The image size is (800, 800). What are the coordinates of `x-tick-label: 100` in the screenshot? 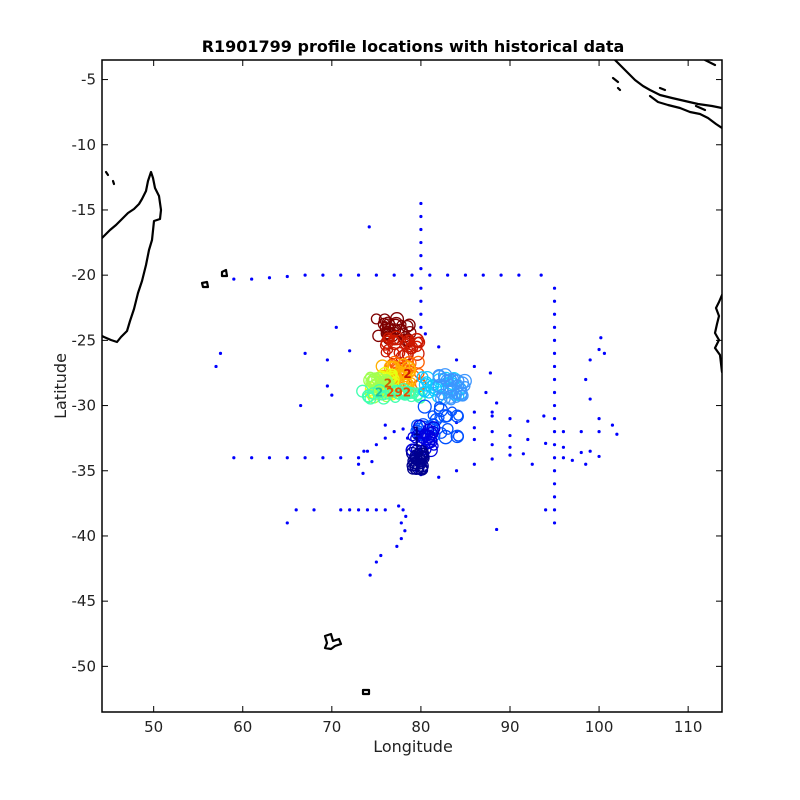 It's located at (599, 727).